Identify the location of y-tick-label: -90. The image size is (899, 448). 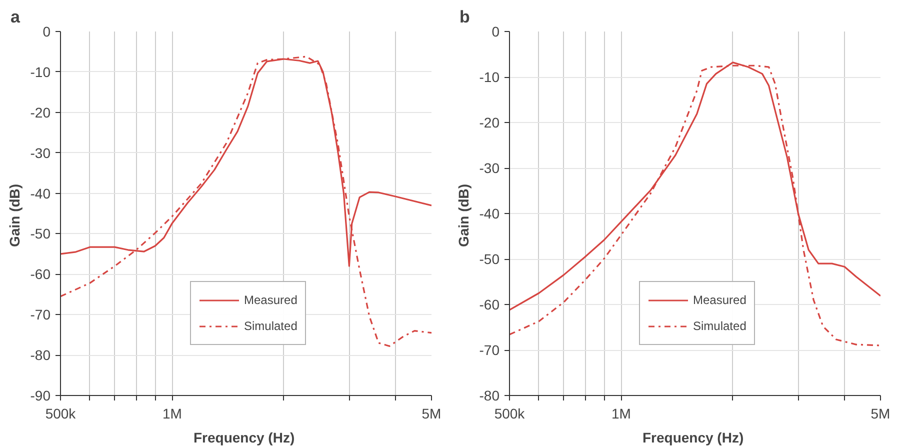
(40, 396).